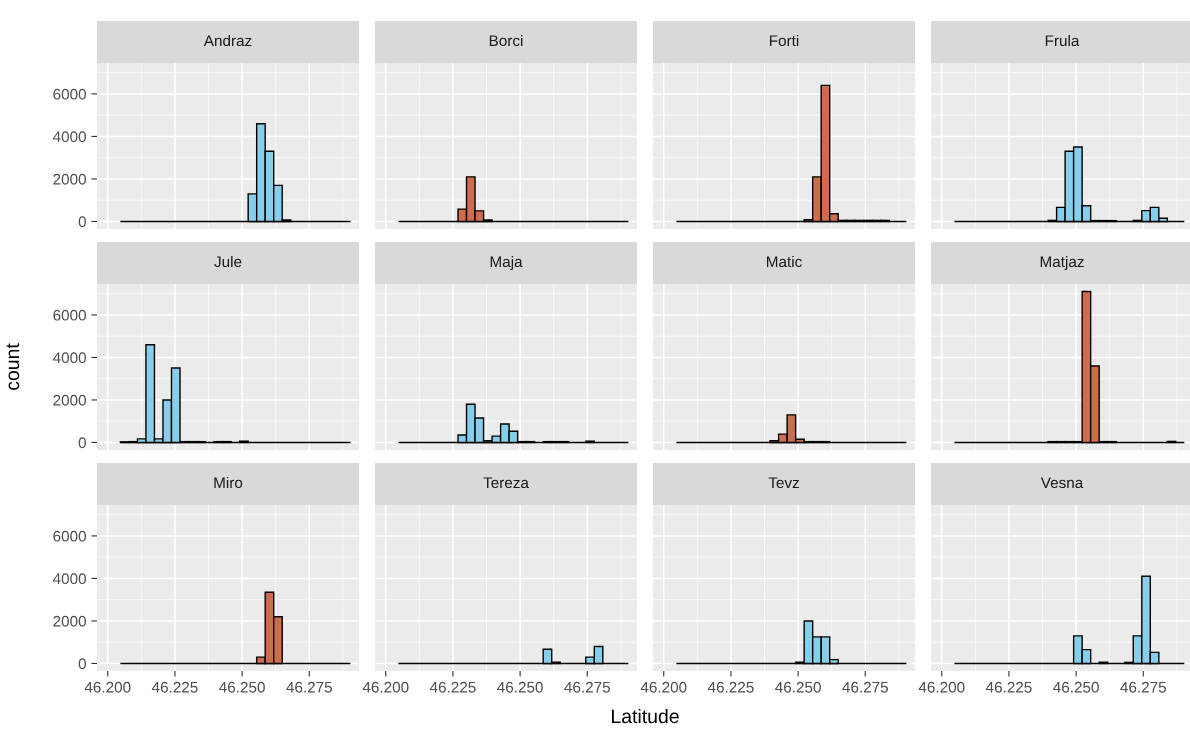  I want to click on chart-title: Forti, so click(784, 40).